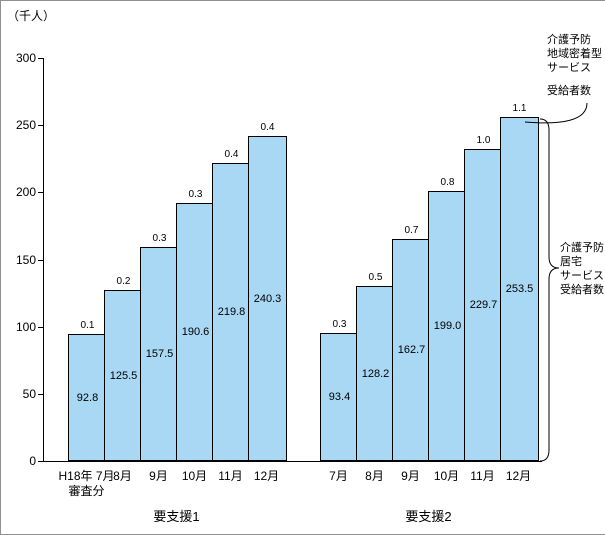 This screenshot has height=535, width=605. Describe the element at coordinates (483, 305) in the screenshot. I see `bar-value-label: 229.7` at that location.